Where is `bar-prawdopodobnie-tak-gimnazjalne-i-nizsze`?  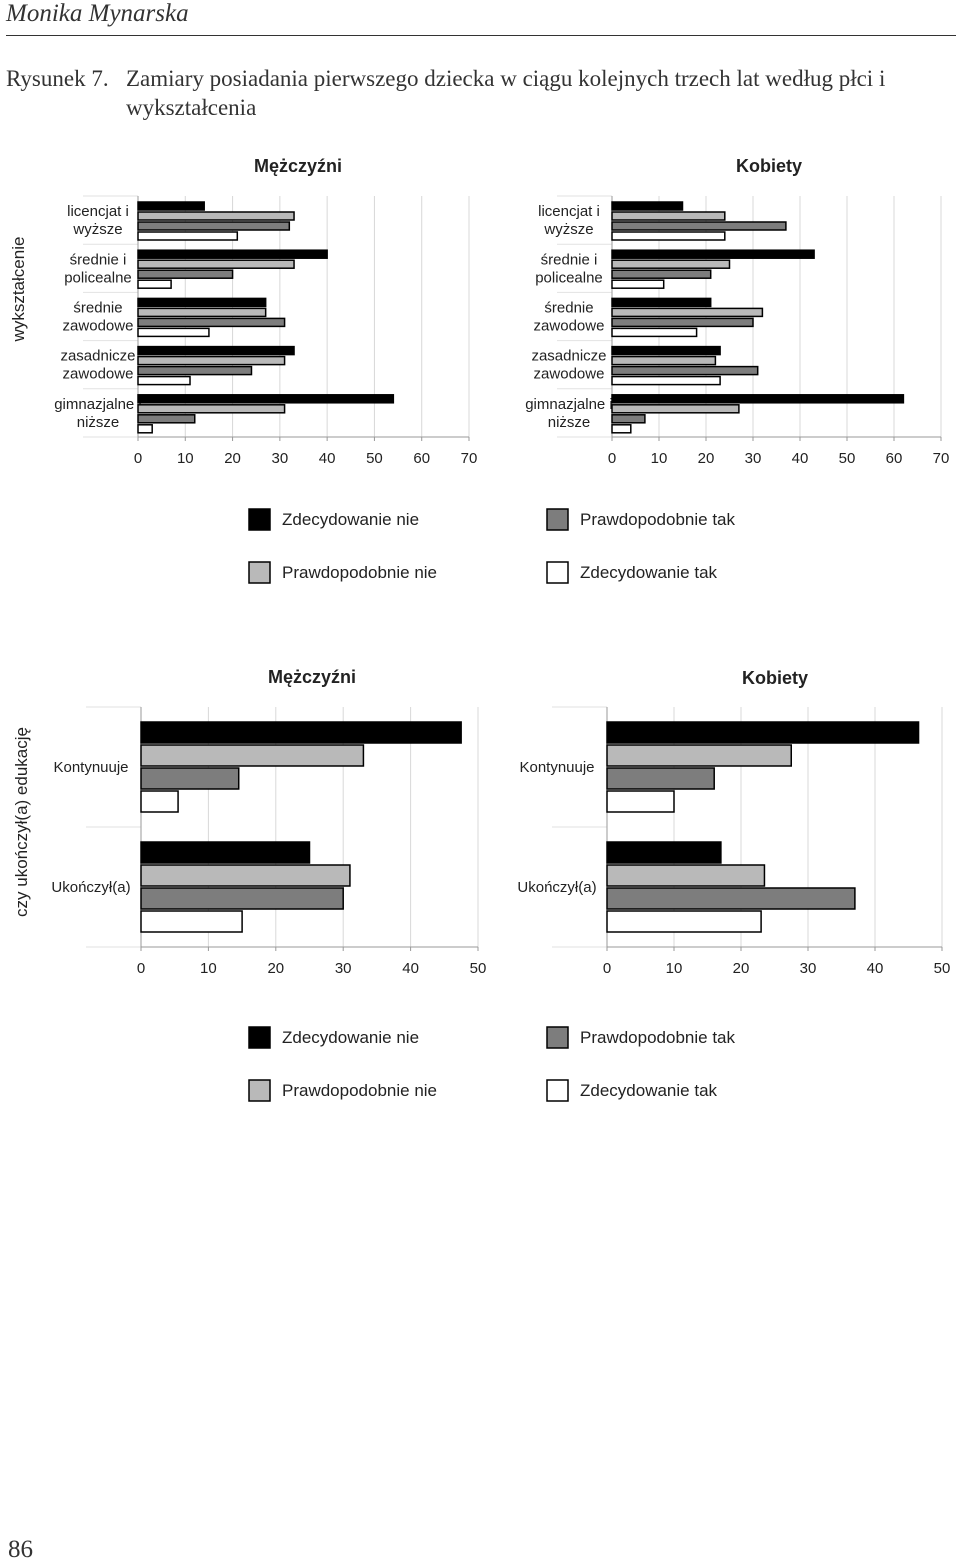 bar-prawdopodobnie-tak-gimnazjalne-i-nizsze is located at coordinates (166, 419).